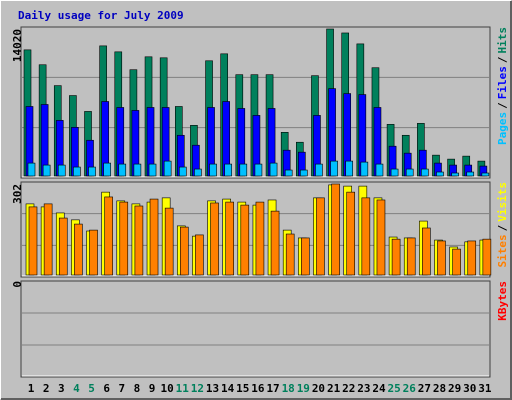 The width and height of the screenshot is (512, 400). I want to click on x-tick-label: 3, so click(61, 388).